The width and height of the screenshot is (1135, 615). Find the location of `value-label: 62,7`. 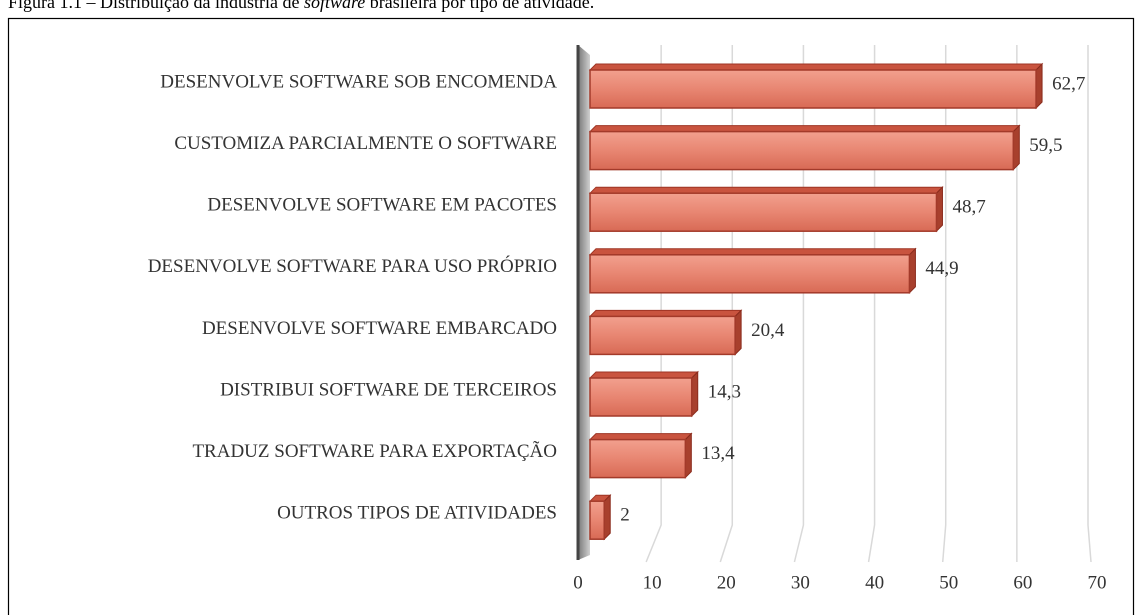

value-label: 62,7 is located at coordinates (1068, 83).